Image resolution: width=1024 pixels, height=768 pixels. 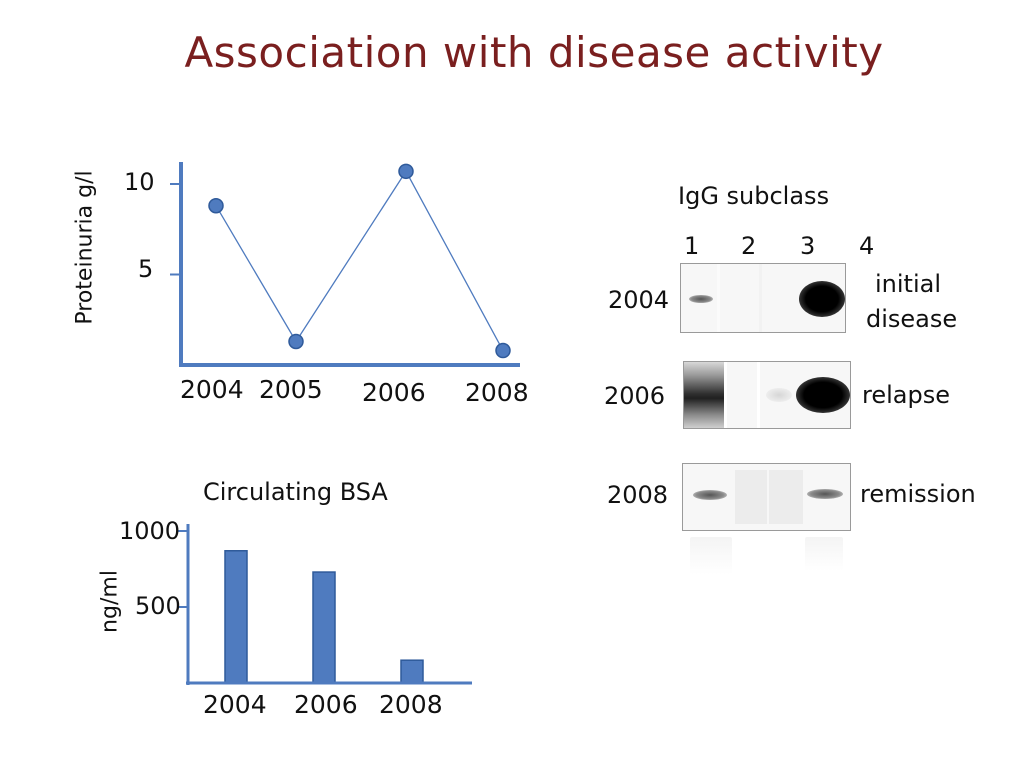 What do you see at coordinates (867, 246) in the screenshot?
I see `blot-lane-4: 4` at bounding box center [867, 246].